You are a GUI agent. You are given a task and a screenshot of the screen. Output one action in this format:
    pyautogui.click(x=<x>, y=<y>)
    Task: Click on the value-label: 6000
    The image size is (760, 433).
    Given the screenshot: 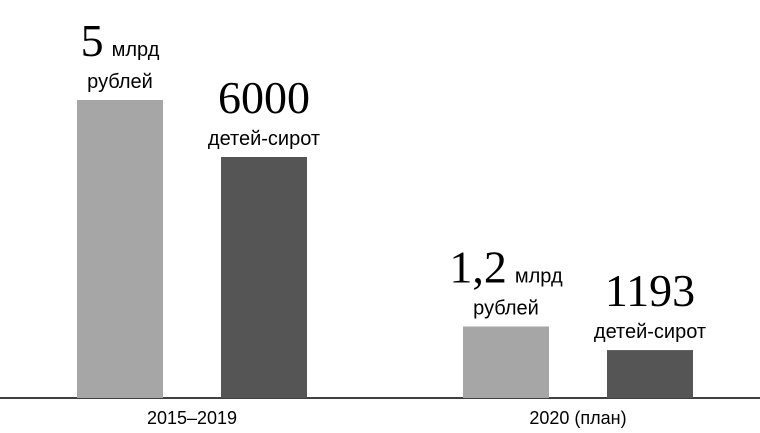 What is the action you would take?
    pyautogui.click(x=264, y=97)
    